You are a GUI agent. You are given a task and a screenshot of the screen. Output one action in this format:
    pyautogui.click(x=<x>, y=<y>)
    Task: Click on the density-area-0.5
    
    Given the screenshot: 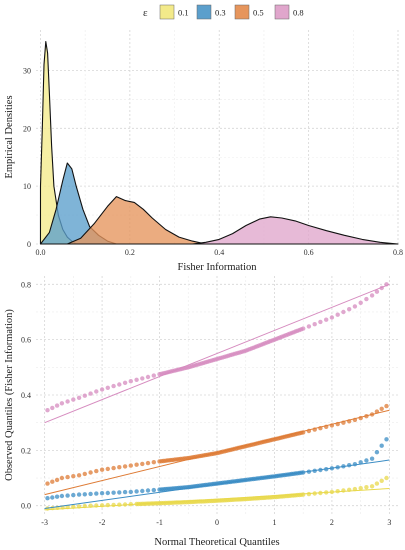 What is the action you would take?
    pyautogui.click(x=136, y=220)
    